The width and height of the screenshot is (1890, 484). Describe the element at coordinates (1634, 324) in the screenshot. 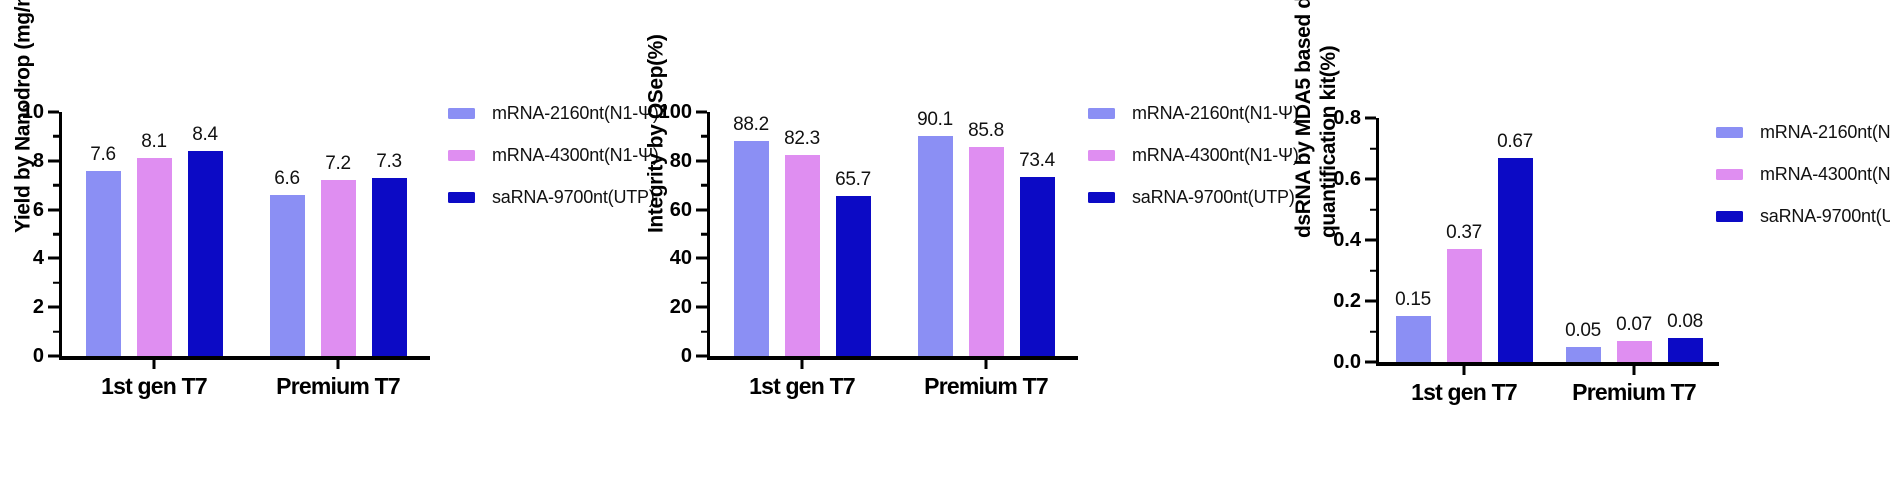

I see `bar-value-label: 0.07` at that location.